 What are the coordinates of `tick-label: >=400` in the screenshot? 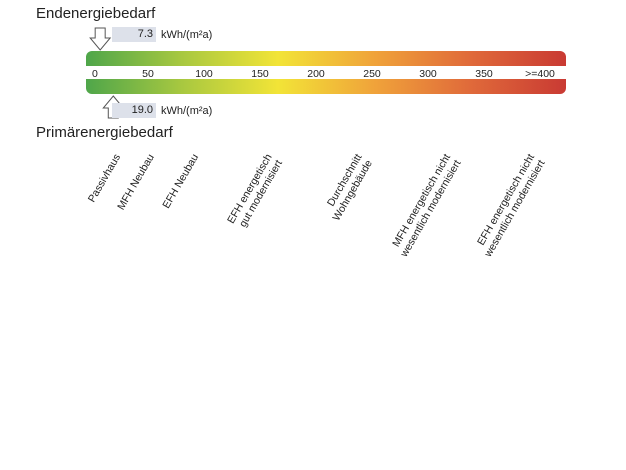 It's located at (540, 74).